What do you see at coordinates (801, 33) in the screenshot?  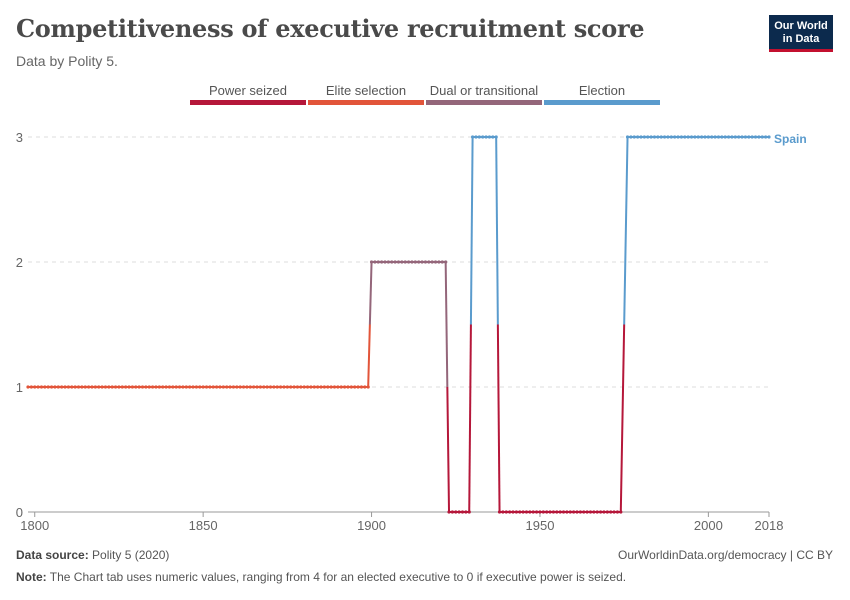 I see `owid-logo: Our World in Data` at bounding box center [801, 33].